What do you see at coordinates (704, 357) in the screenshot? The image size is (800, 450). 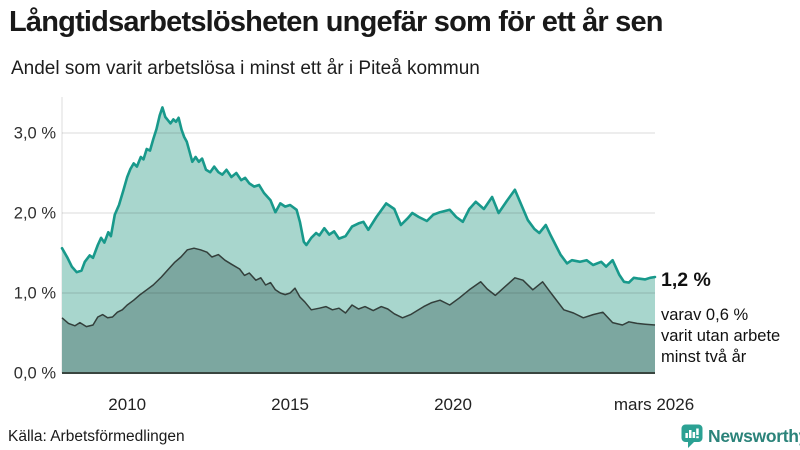 I see `annotation-line: minst två år` at bounding box center [704, 357].